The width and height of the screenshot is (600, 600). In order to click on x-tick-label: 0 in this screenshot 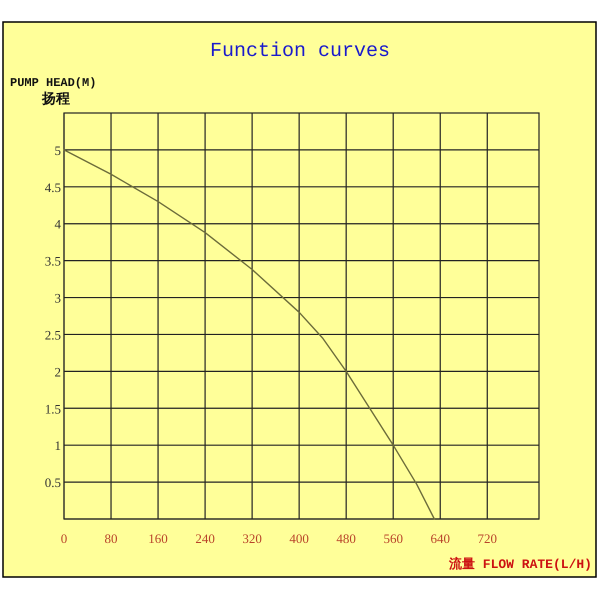, I will do `click(64, 538)`.